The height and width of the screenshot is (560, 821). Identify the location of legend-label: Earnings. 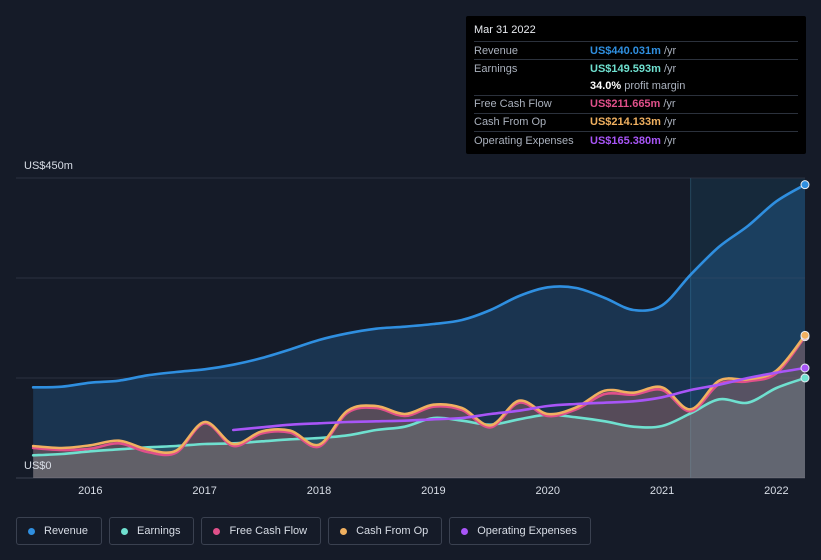
(159, 531).